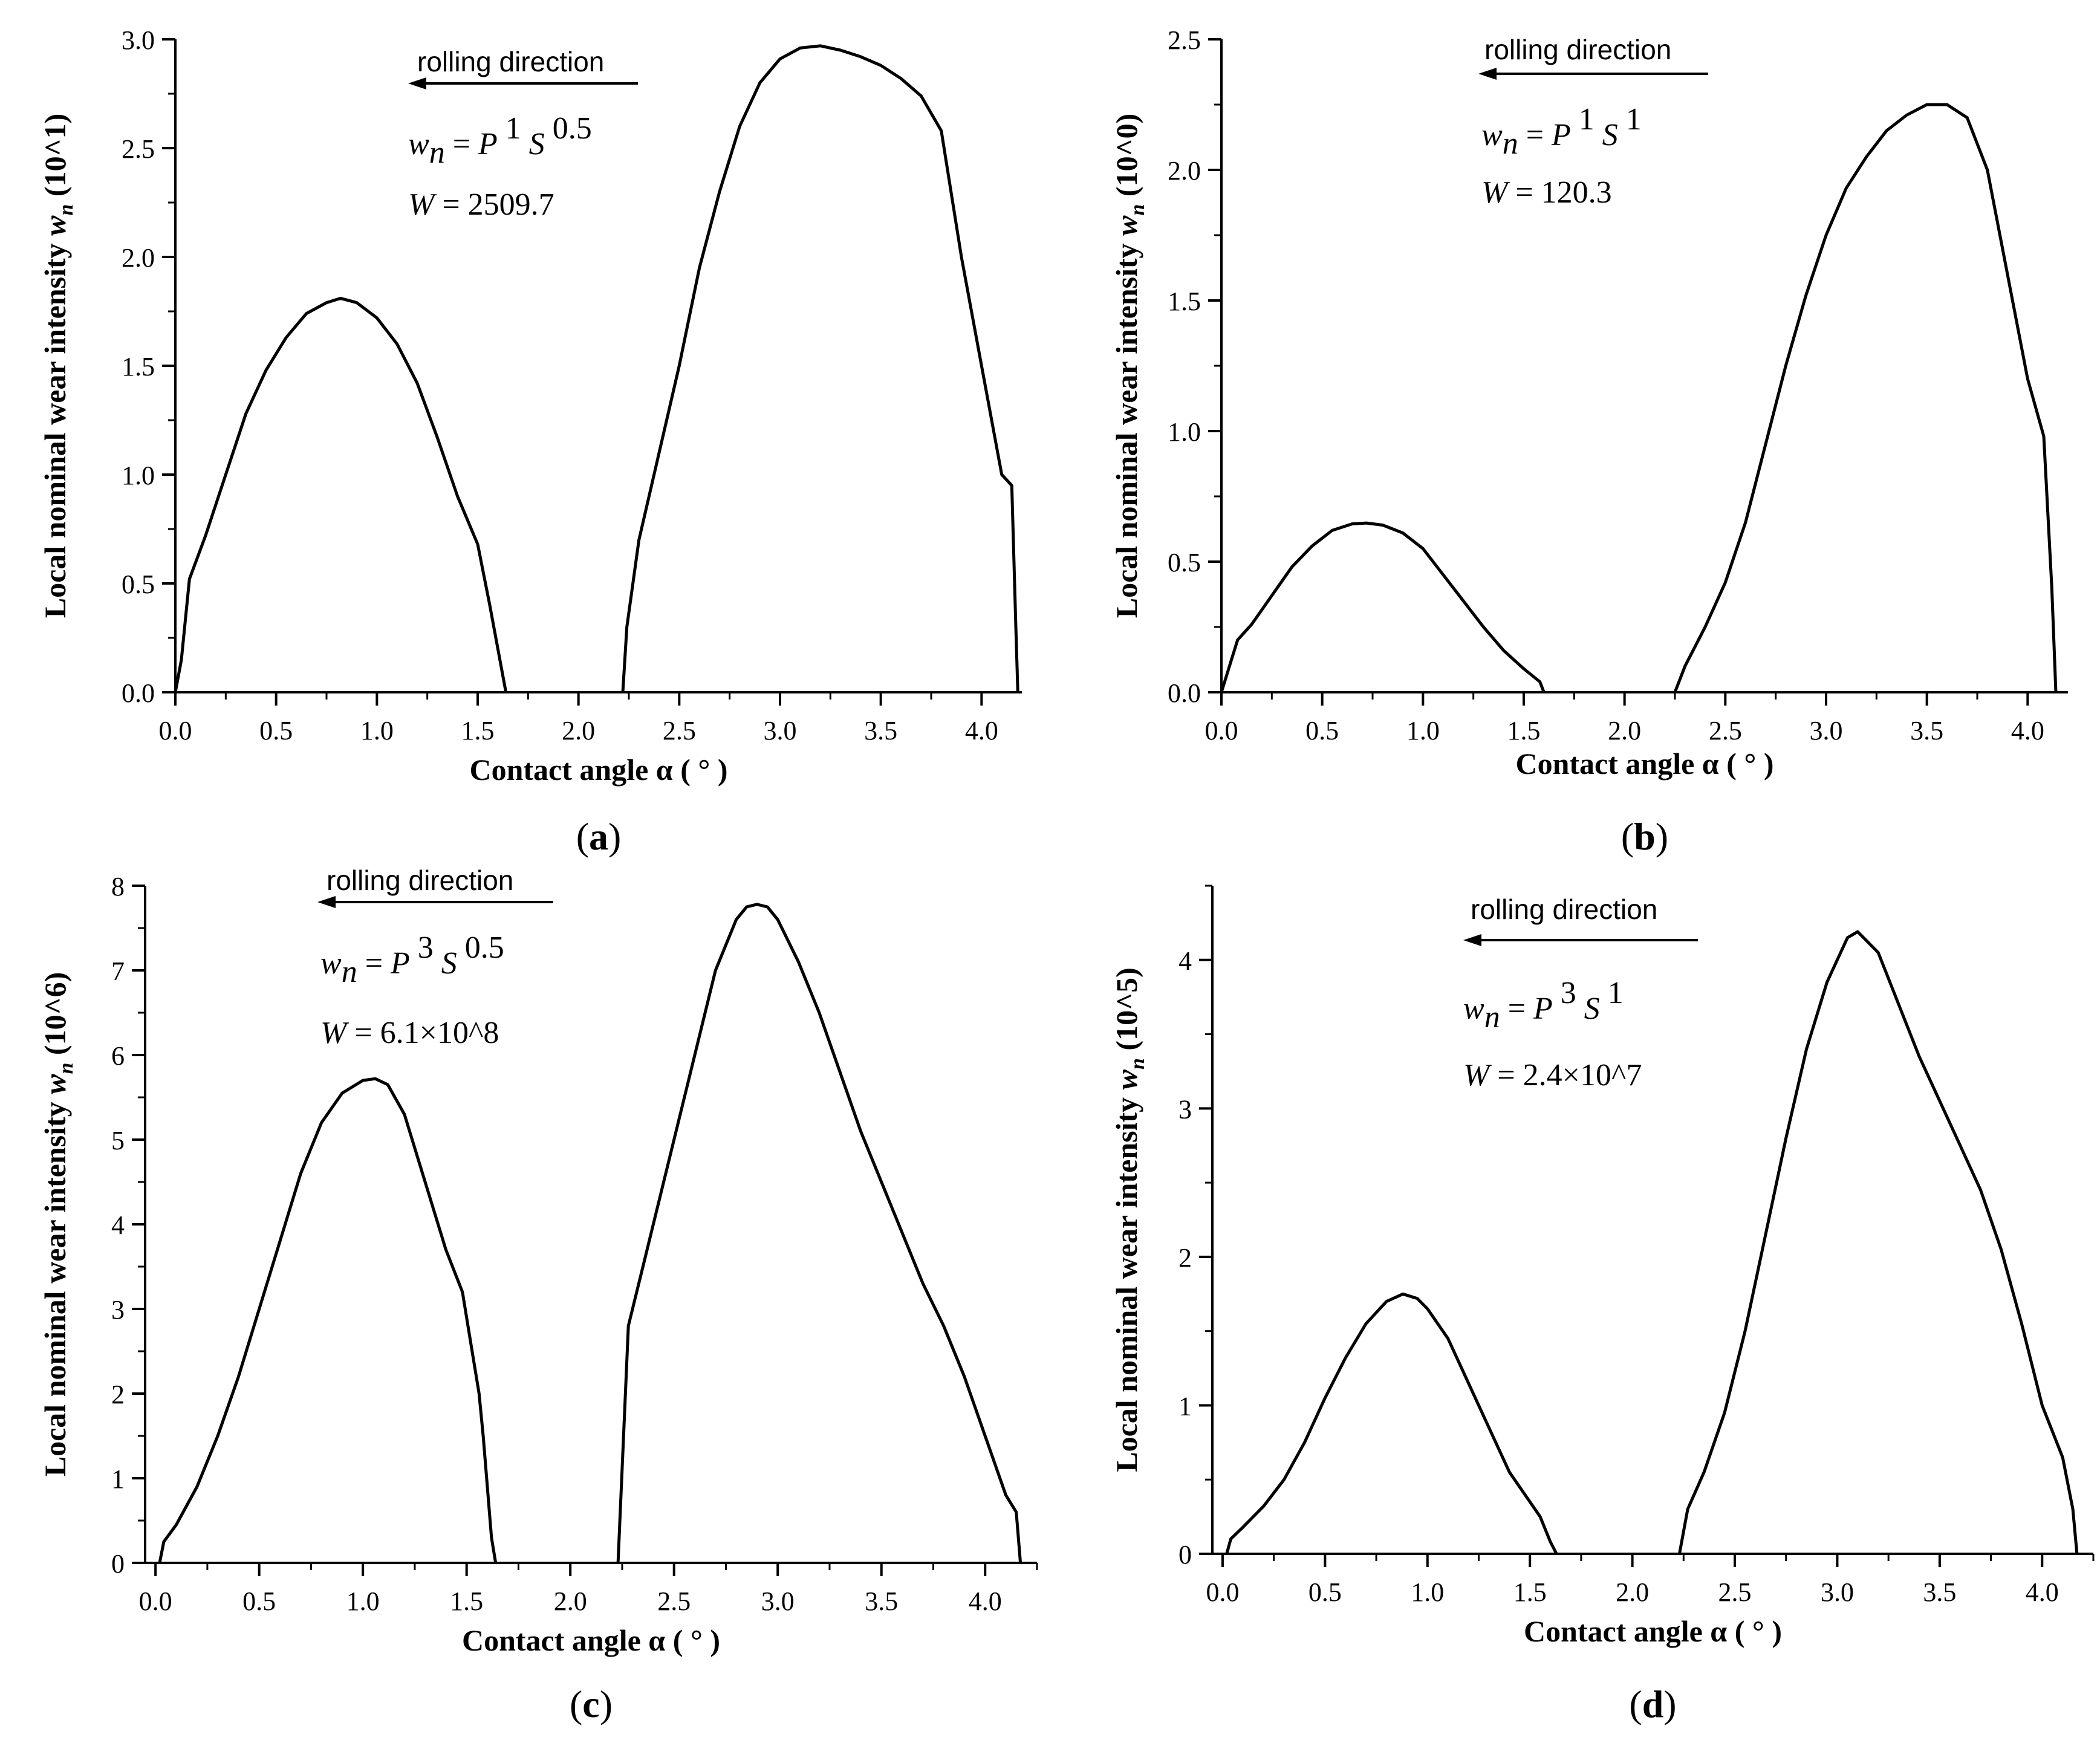  Describe the element at coordinates (1185, 1109) in the screenshot. I see `y-tick-label: 3` at that location.